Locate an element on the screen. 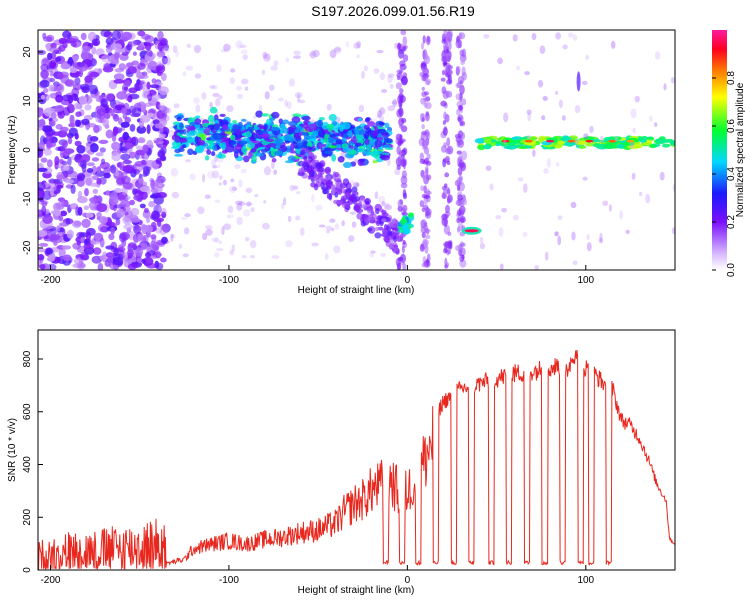 The height and width of the screenshot is (600, 750). y-tick-label: 10 is located at coordinates (27, 101).